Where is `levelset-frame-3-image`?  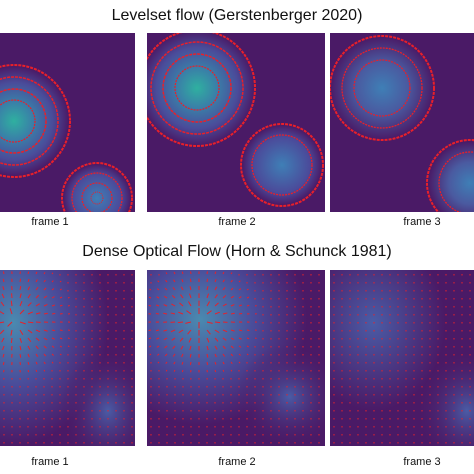
levelset-frame-3-image is located at coordinates (402, 122).